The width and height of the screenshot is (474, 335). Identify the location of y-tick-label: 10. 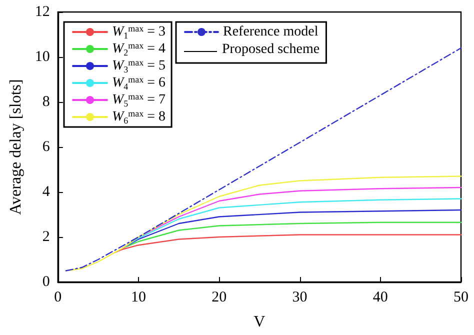
(42, 57).